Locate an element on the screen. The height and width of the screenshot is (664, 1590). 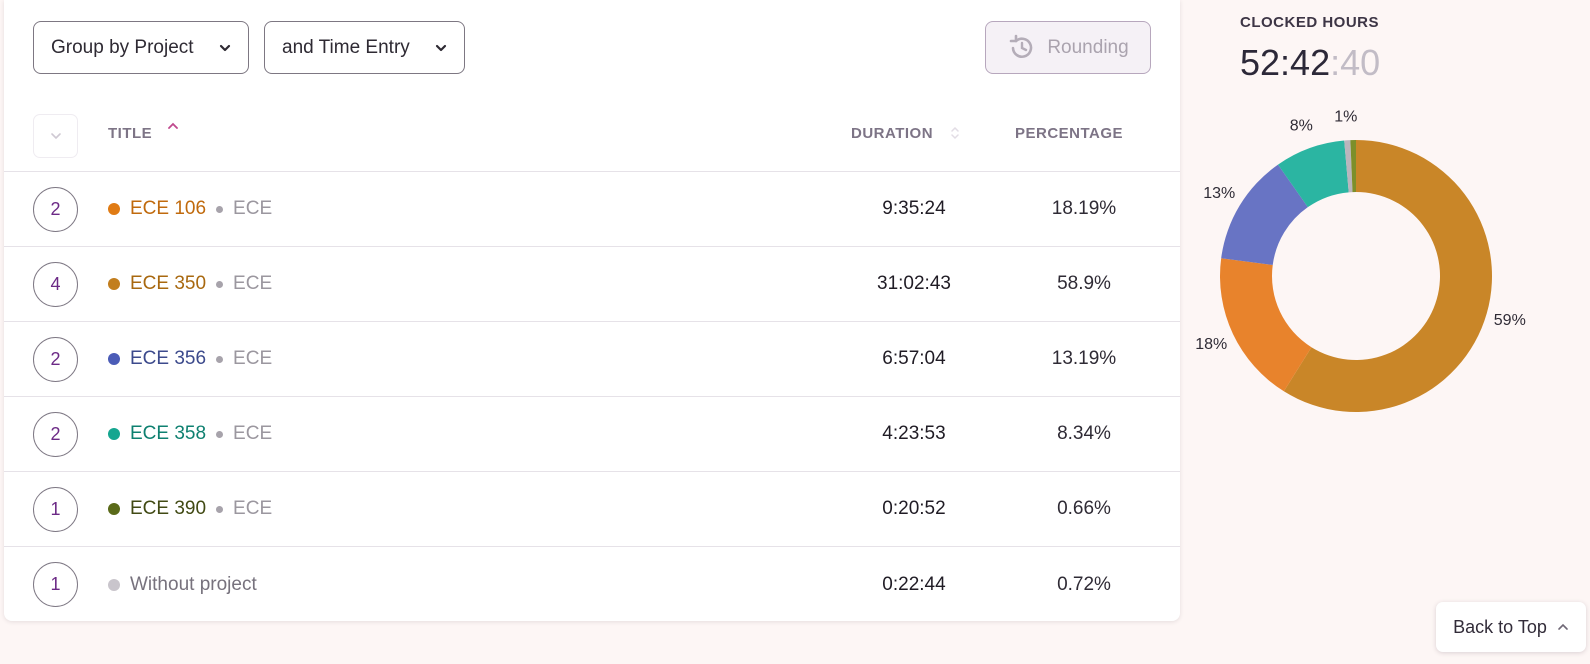
percentage-cell: 8.34% is located at coordinates (1084, 433).